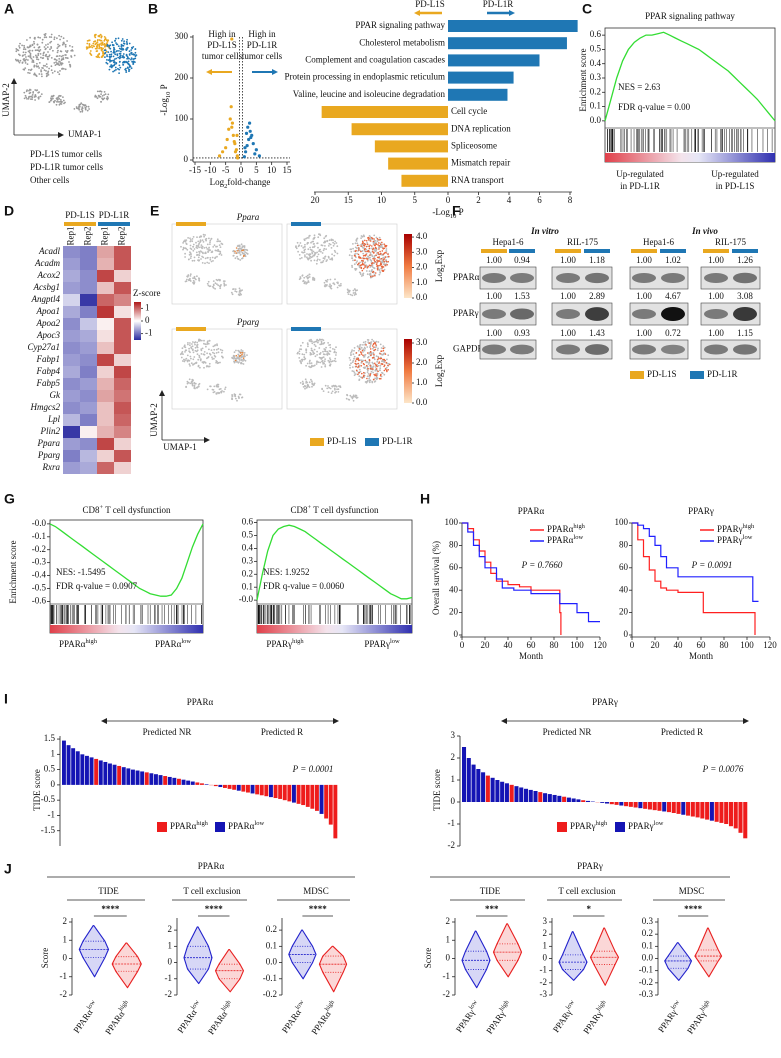 This screenshot has width=781, height=1058. I want to click on y-tick-label: 0.0, so click(648, 958).